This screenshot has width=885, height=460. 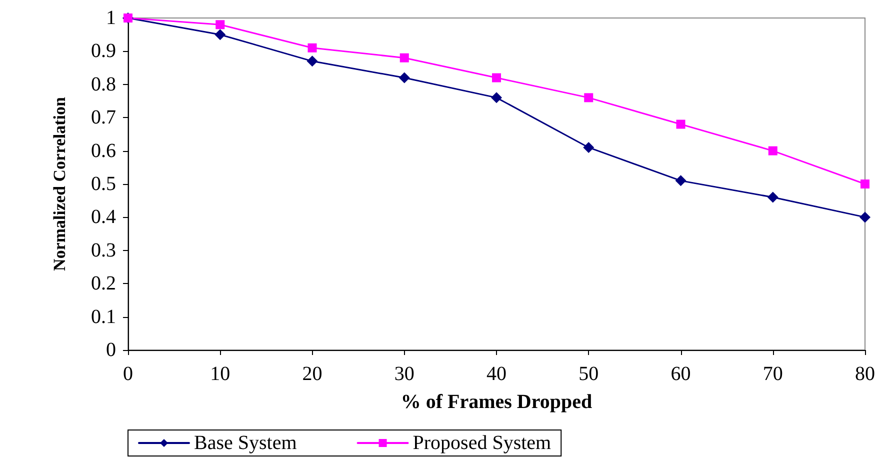 What do you see at coordinates (103, 283) in the screenshot?
I see `y-tick-label: 0.2` at bounding box center [103, 283].